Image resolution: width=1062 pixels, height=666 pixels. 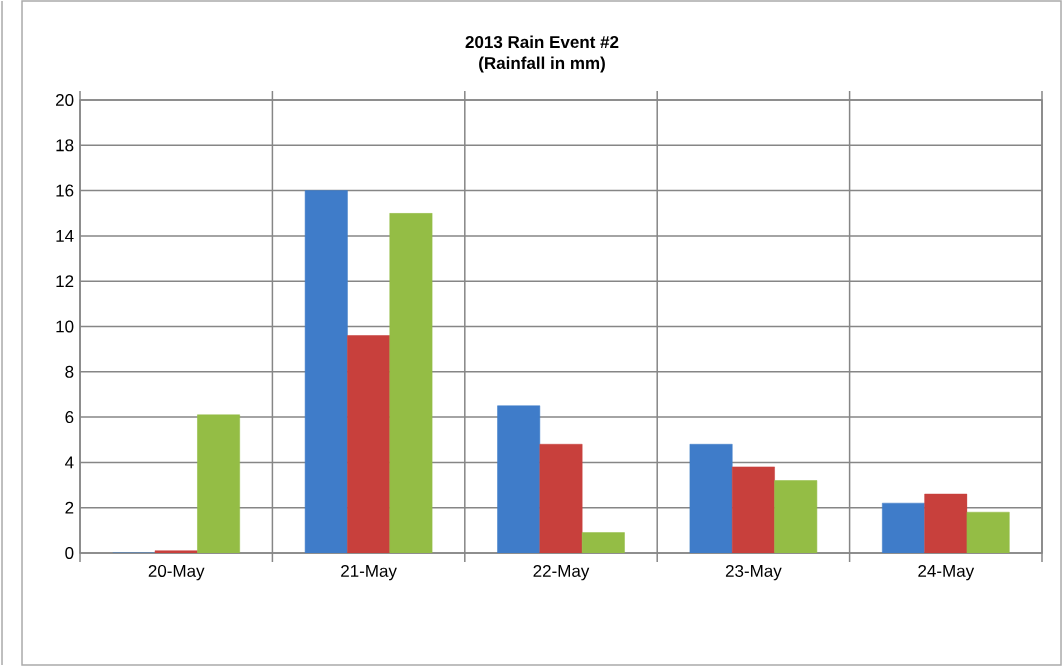 I want to click on x-tick-label: 23-May, so click(x=753, y=572).